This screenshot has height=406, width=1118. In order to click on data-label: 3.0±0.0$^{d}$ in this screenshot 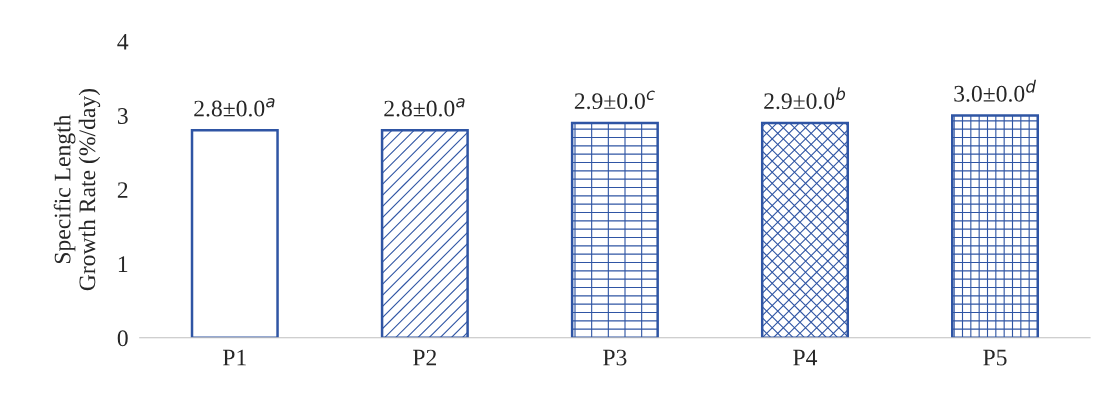, I will do `click(995, 90)`.